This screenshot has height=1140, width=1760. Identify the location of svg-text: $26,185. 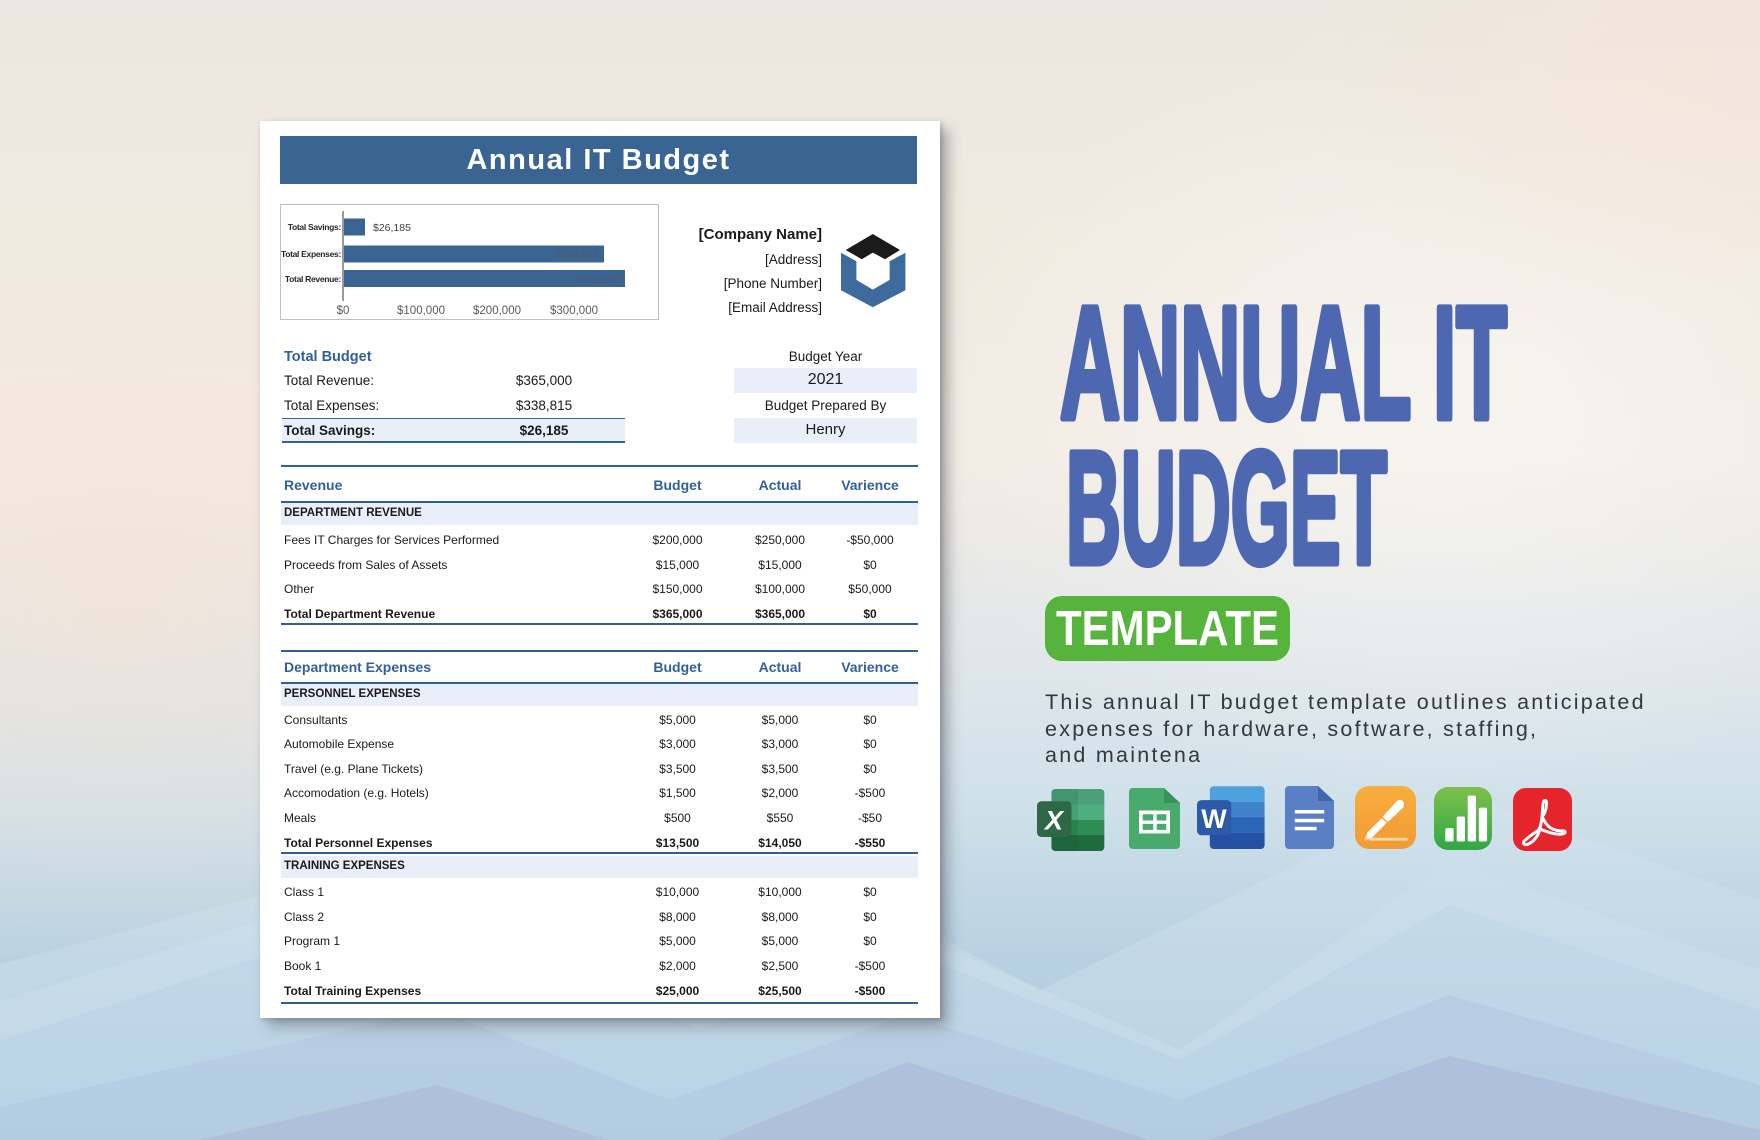
(392, 228).